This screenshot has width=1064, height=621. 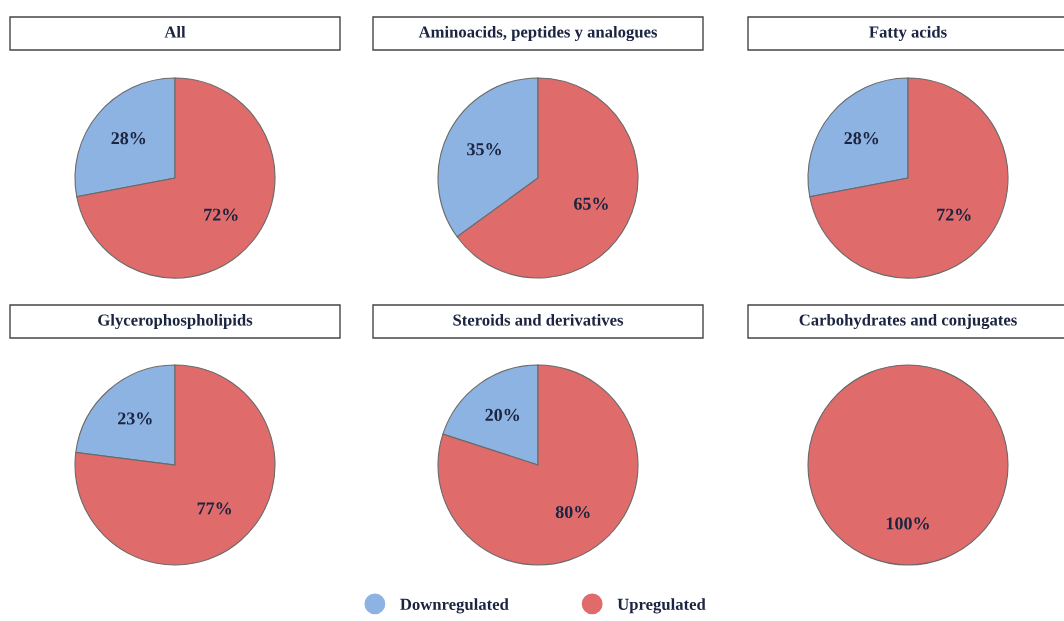 I want to click on data-label: 80%, so click(x=572, y=512).